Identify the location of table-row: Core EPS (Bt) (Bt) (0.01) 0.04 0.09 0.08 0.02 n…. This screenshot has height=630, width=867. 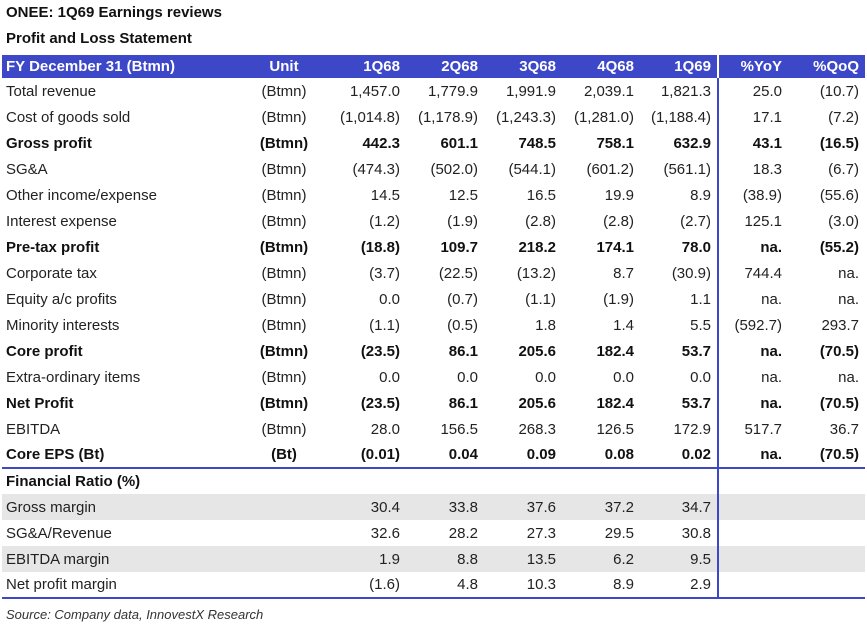
(433, 455).